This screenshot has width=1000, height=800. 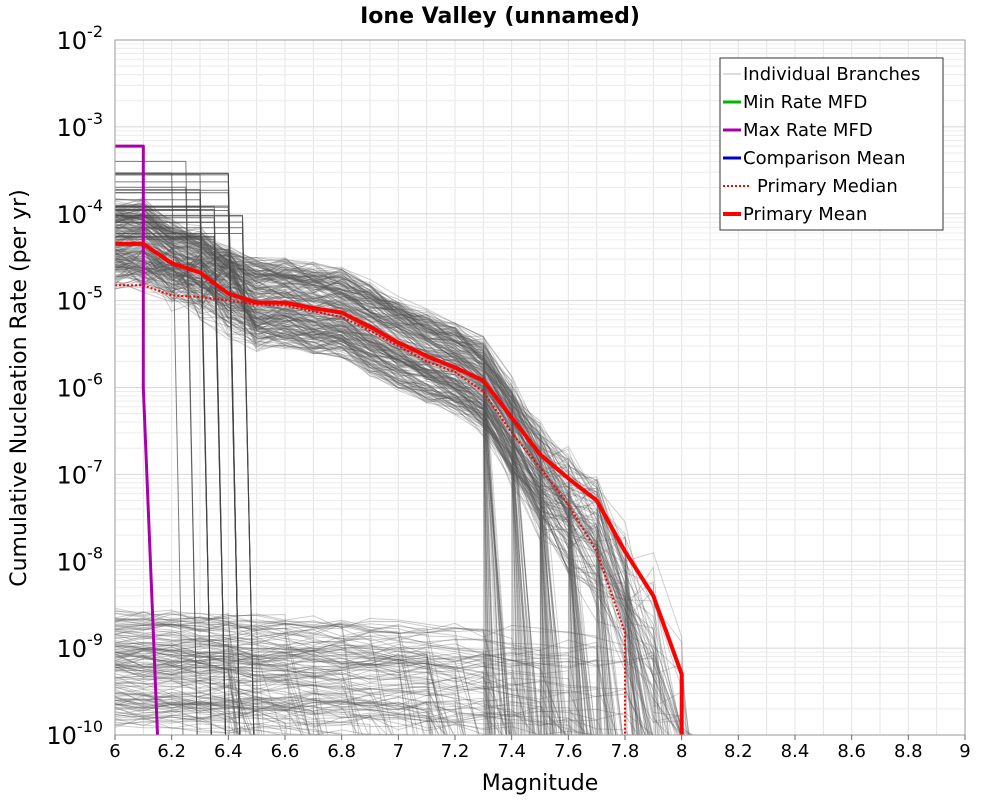 I want to click on y-tick-label: 10-2, so click(x=80, y=38).